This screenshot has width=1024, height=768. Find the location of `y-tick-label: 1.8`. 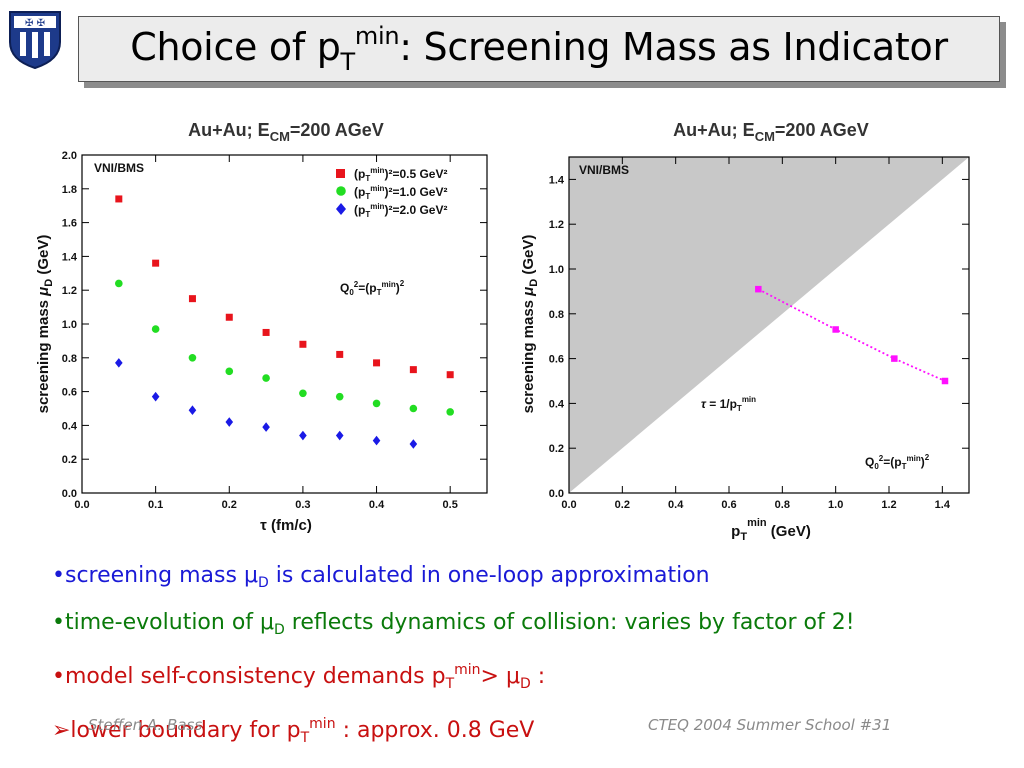

y-tick-label: 1.8 is located at coordinates (69, 190).